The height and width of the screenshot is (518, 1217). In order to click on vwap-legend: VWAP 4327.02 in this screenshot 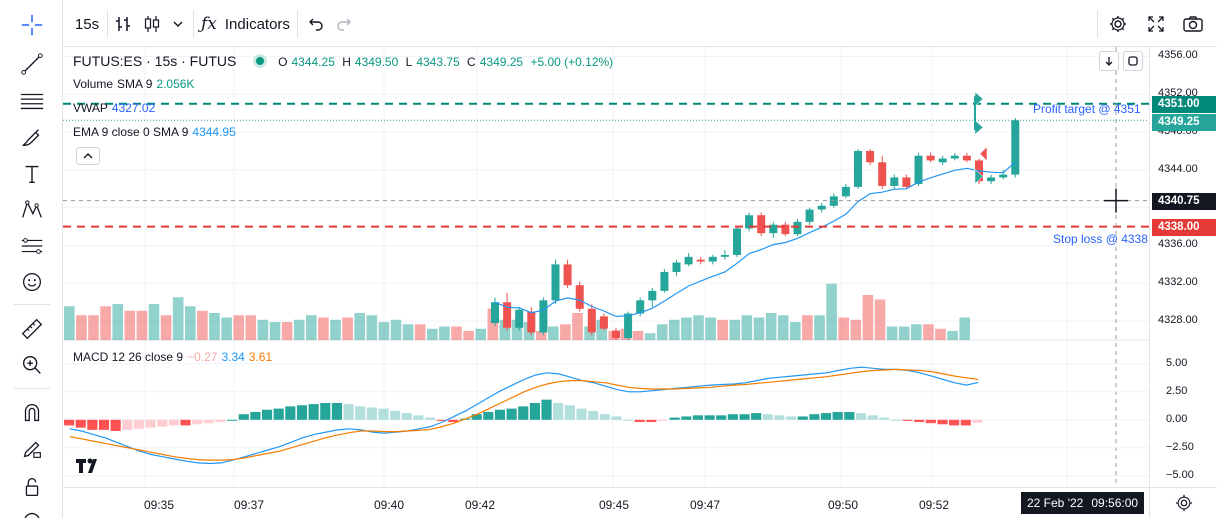, I will do `click(116, 108)`.